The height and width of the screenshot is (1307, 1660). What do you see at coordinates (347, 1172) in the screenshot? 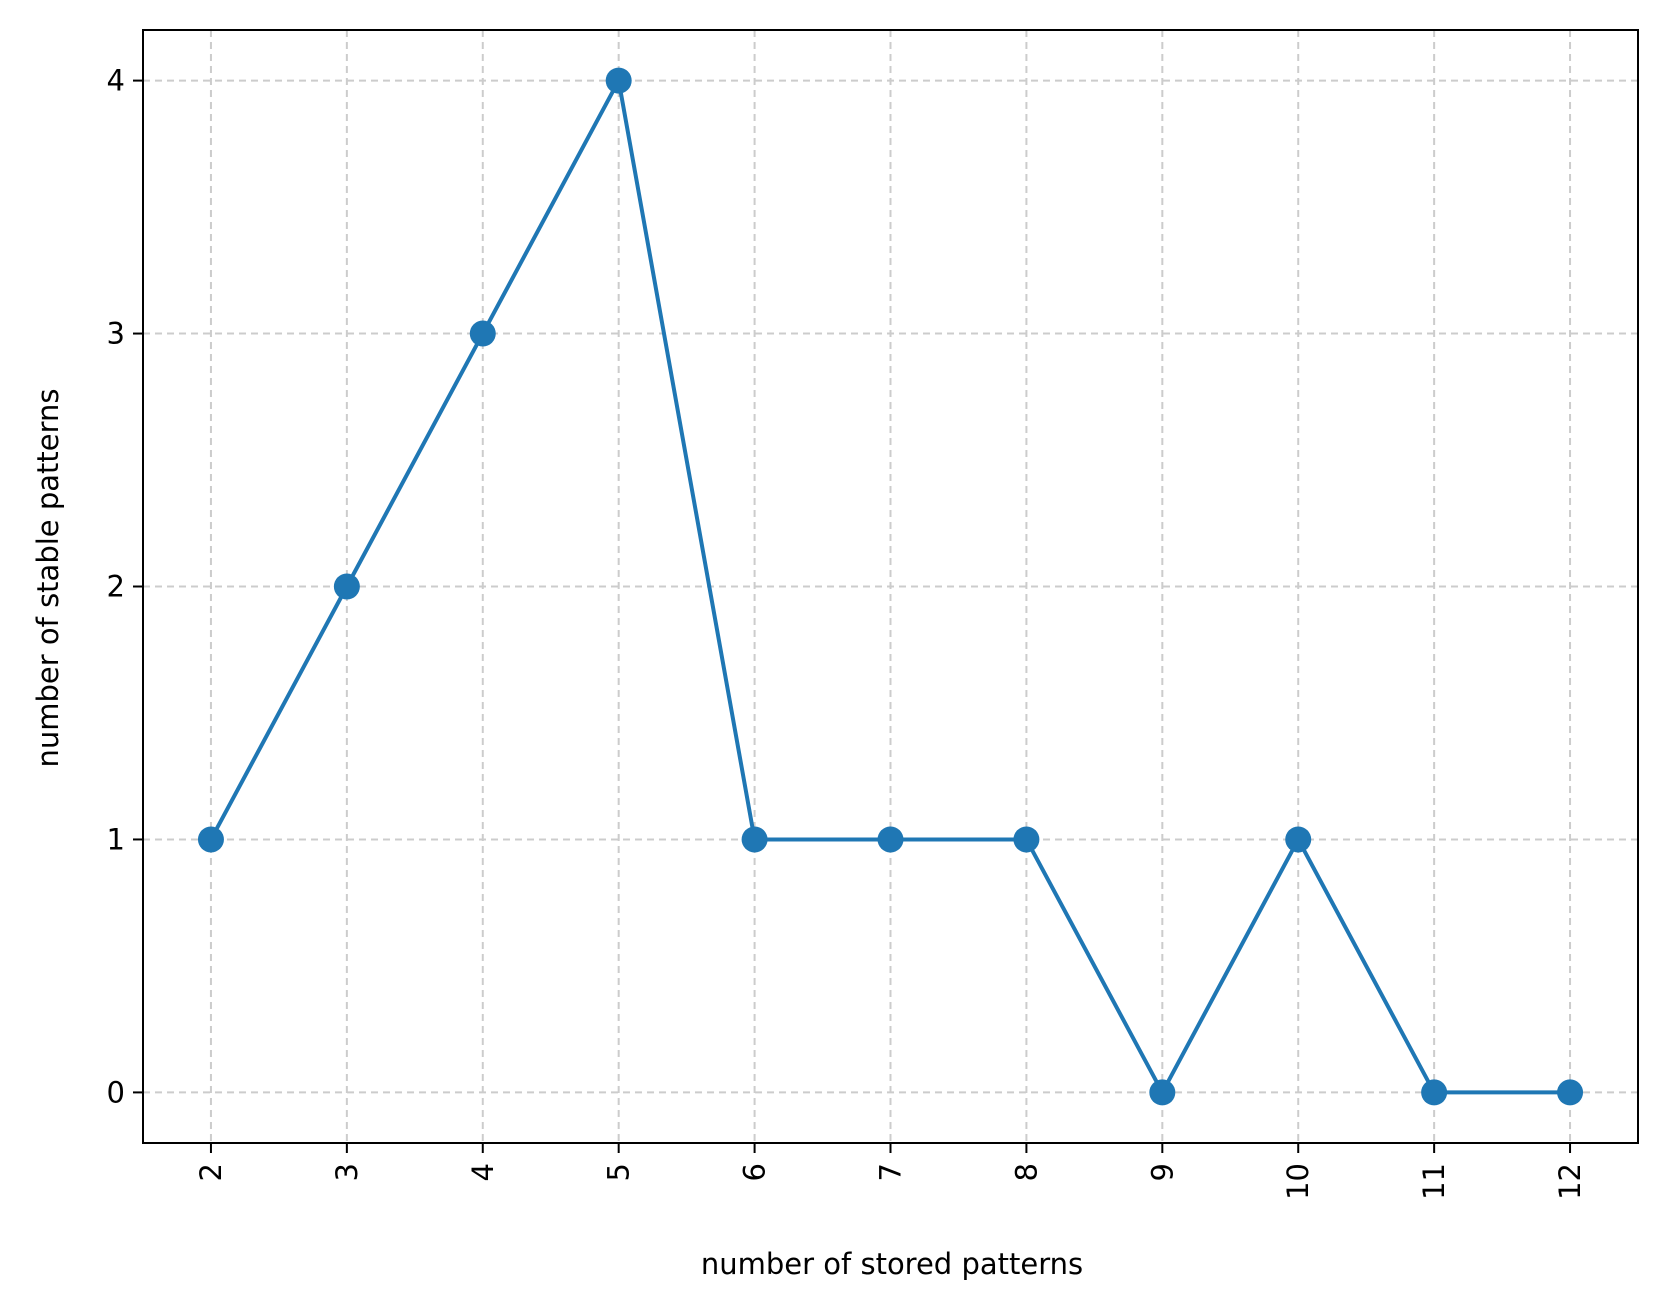
I see `x-tick-label: 3` at bounding box center [347, 1172].